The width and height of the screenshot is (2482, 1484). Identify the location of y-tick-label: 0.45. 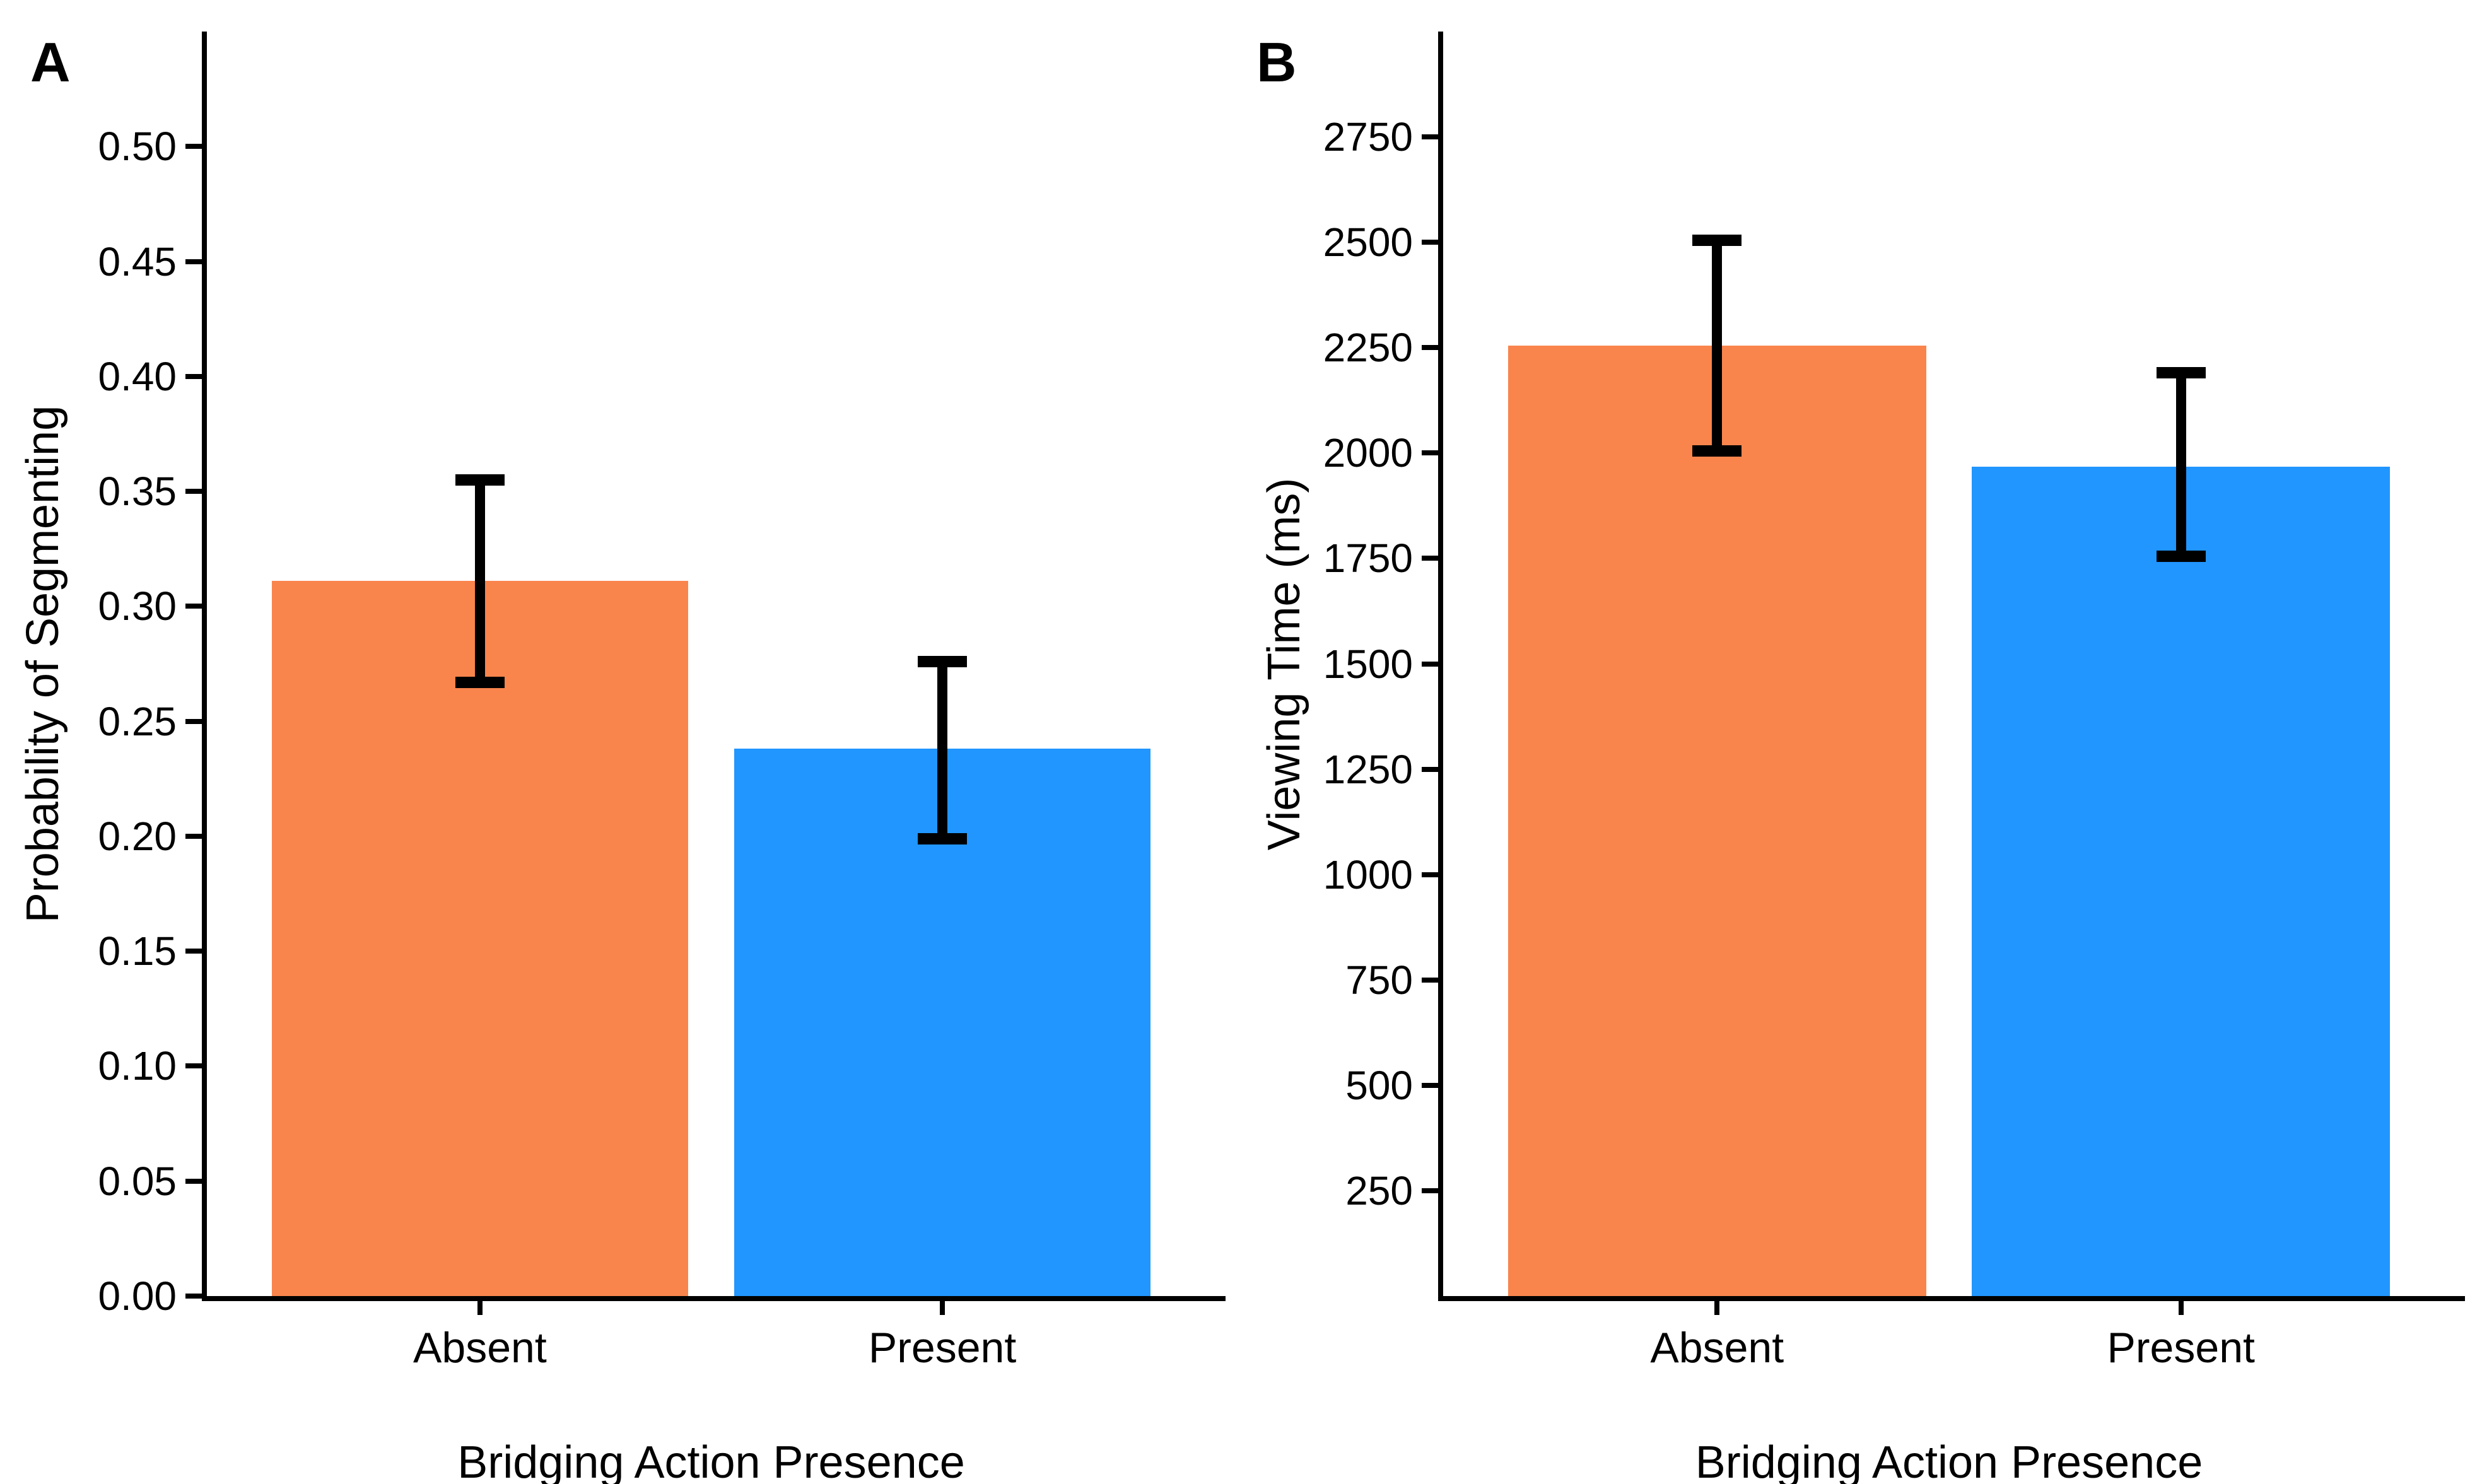
(137, 261).